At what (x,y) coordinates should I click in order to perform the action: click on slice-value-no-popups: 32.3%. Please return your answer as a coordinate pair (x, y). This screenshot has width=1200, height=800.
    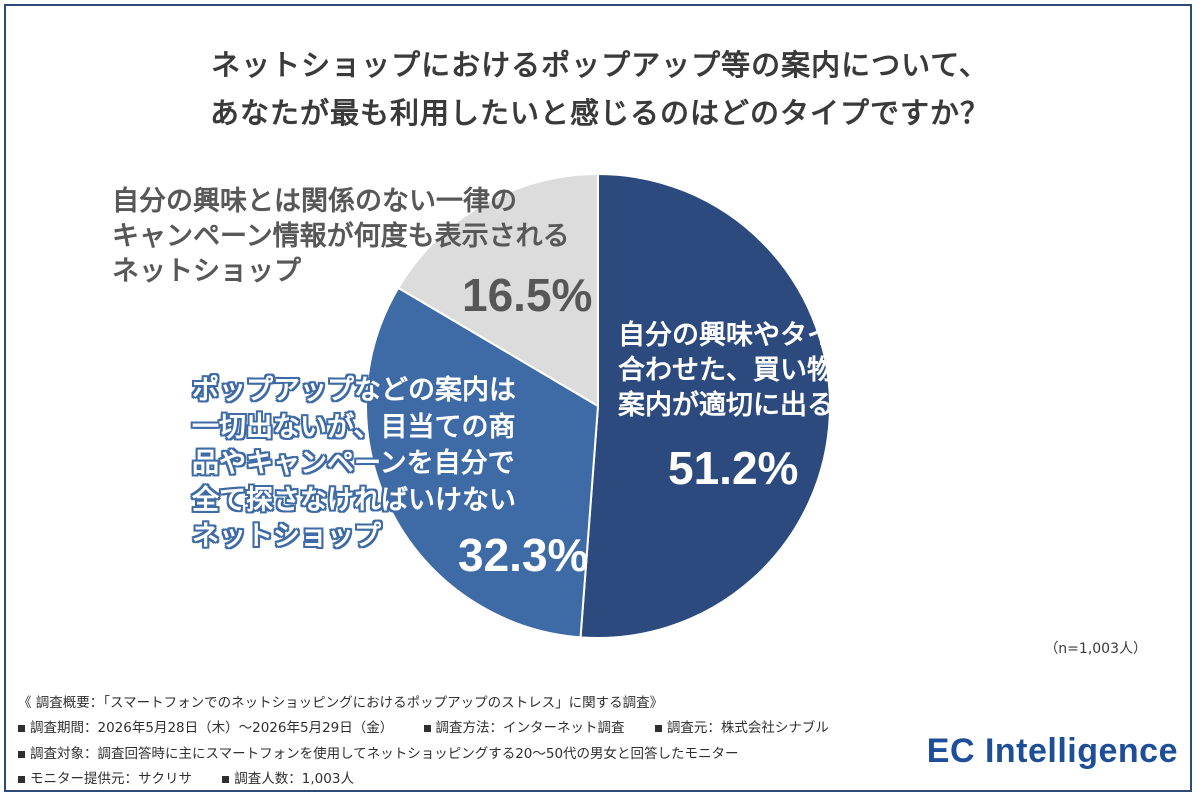
    Looking at the image, I should click on (523, 555).